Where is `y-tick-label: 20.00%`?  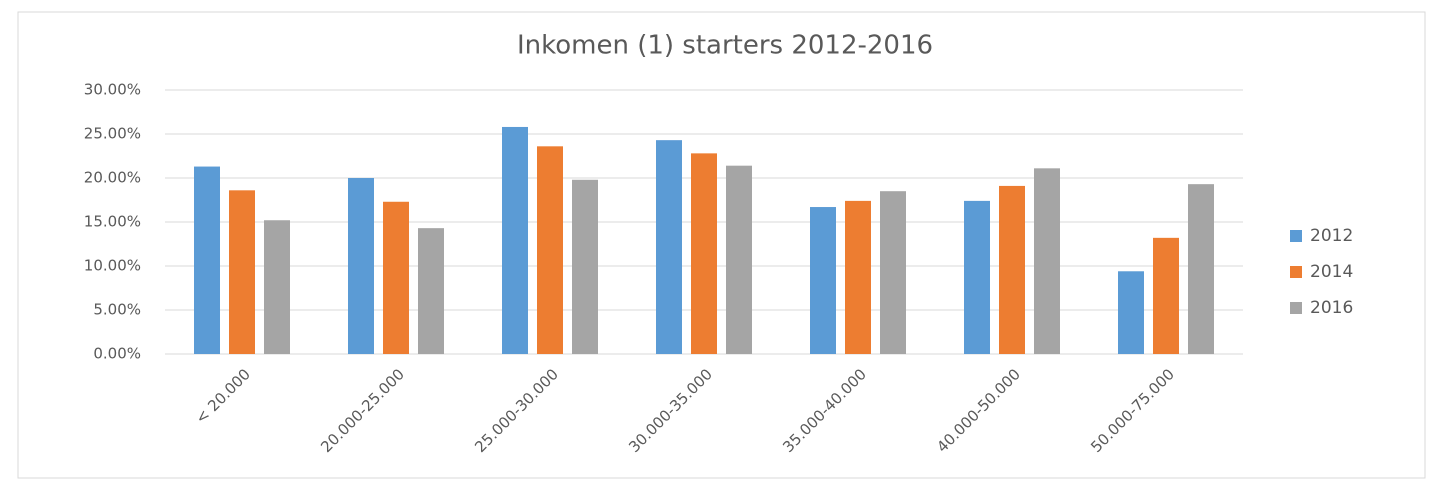
y-tick-label: 20.00% is located at coordinates (112, 178).